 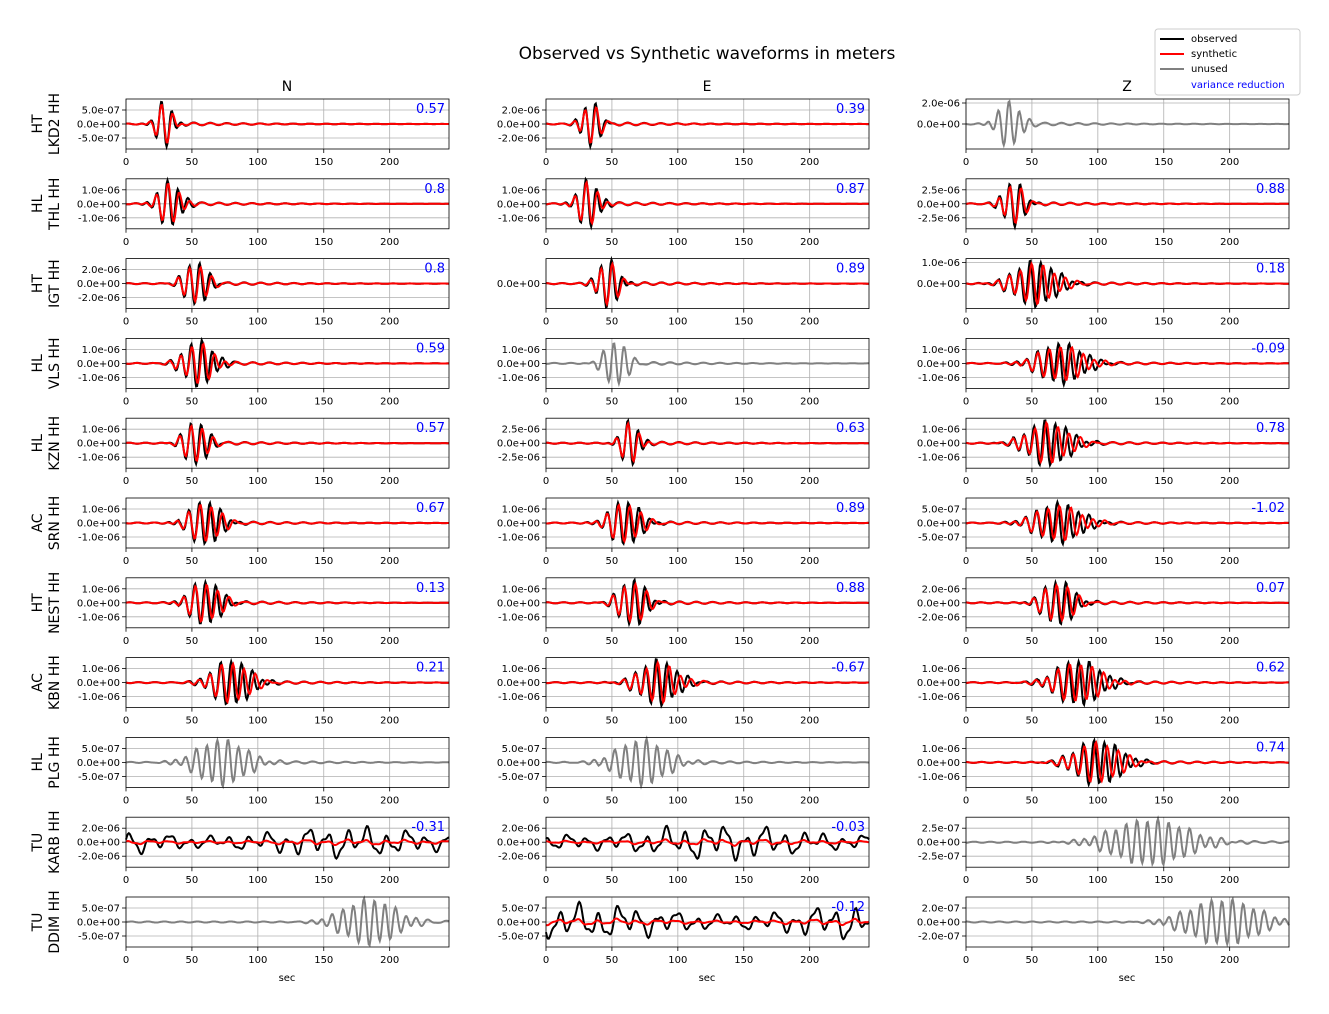 What do you see at coordinates (55, 682) in the screenshot?
I see `station-name: KBN HH` at bounding box center [55, 682].